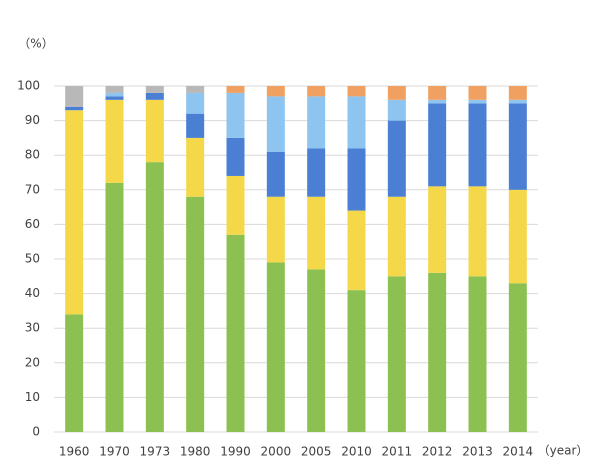 Image resolution: width=594 pixels, height=462 pixels. What do you see at coordinates (397, 452) in the screenshot?
I see `x-tick-label: 2011` at bounding box center [397, 452].